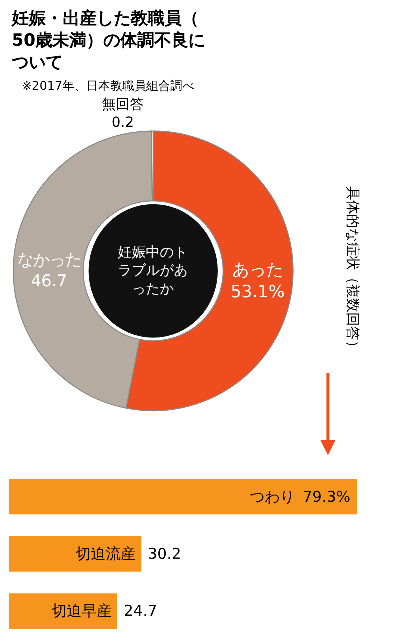  What do you see at coordinates (49, 260) in the screenshot?
I see `slice-label: なかった` at bounding box center [49, 260].